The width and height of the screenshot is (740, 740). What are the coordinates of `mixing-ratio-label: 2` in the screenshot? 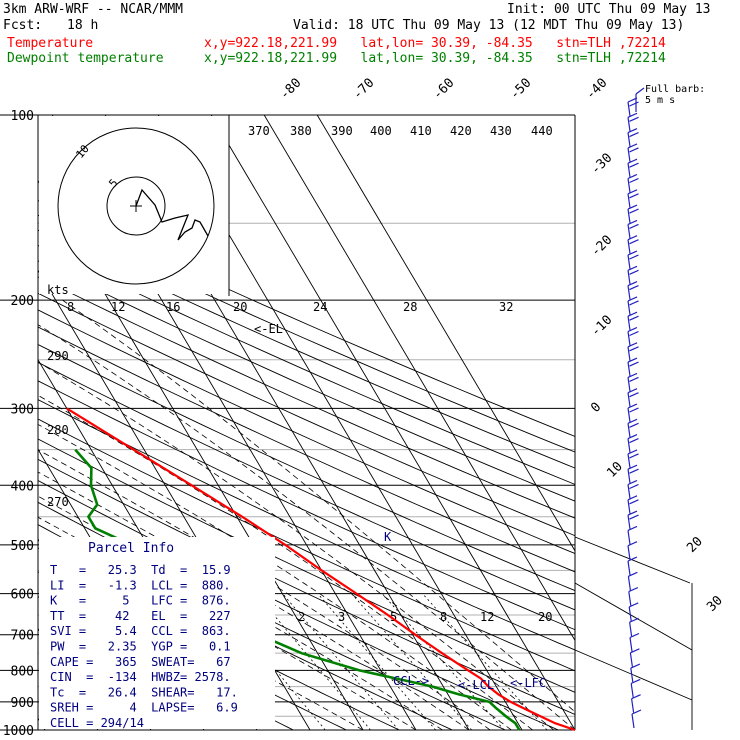 It's located at (301, 617).